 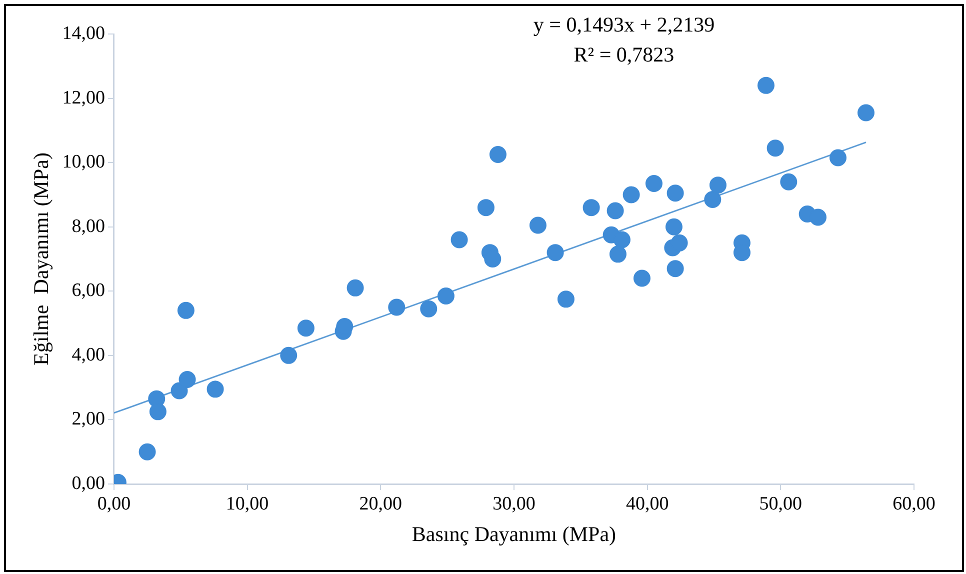 What do you see at coordinates (83, 33) in the screenshot?
I see `y-tick-label: 14,00` at bounding box center [83, 33].